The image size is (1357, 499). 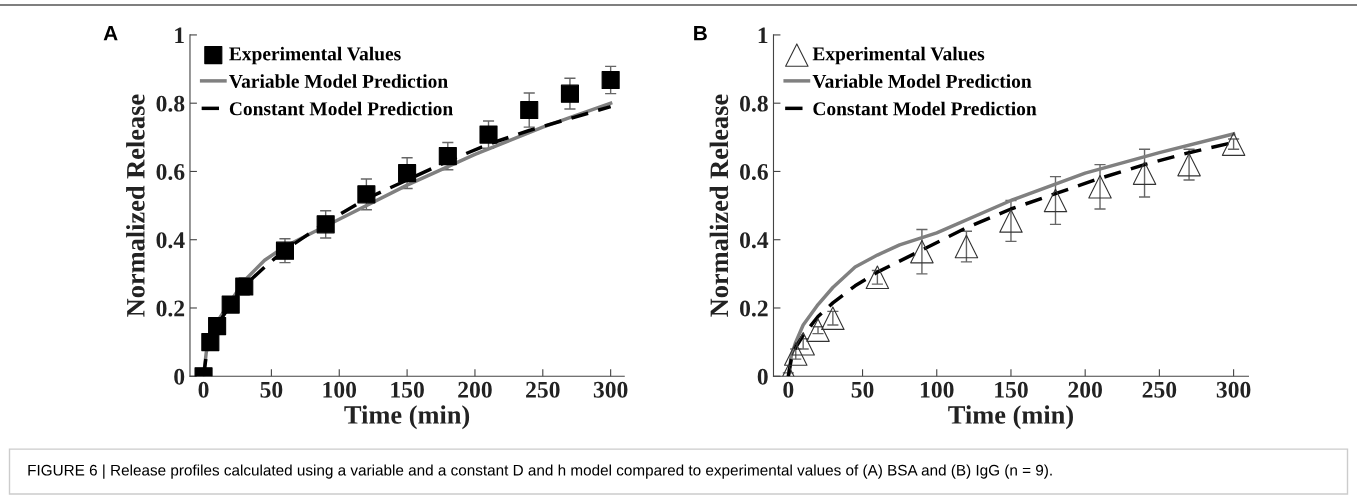 I want to click on chart-title: B, so click(x=700, y=33).